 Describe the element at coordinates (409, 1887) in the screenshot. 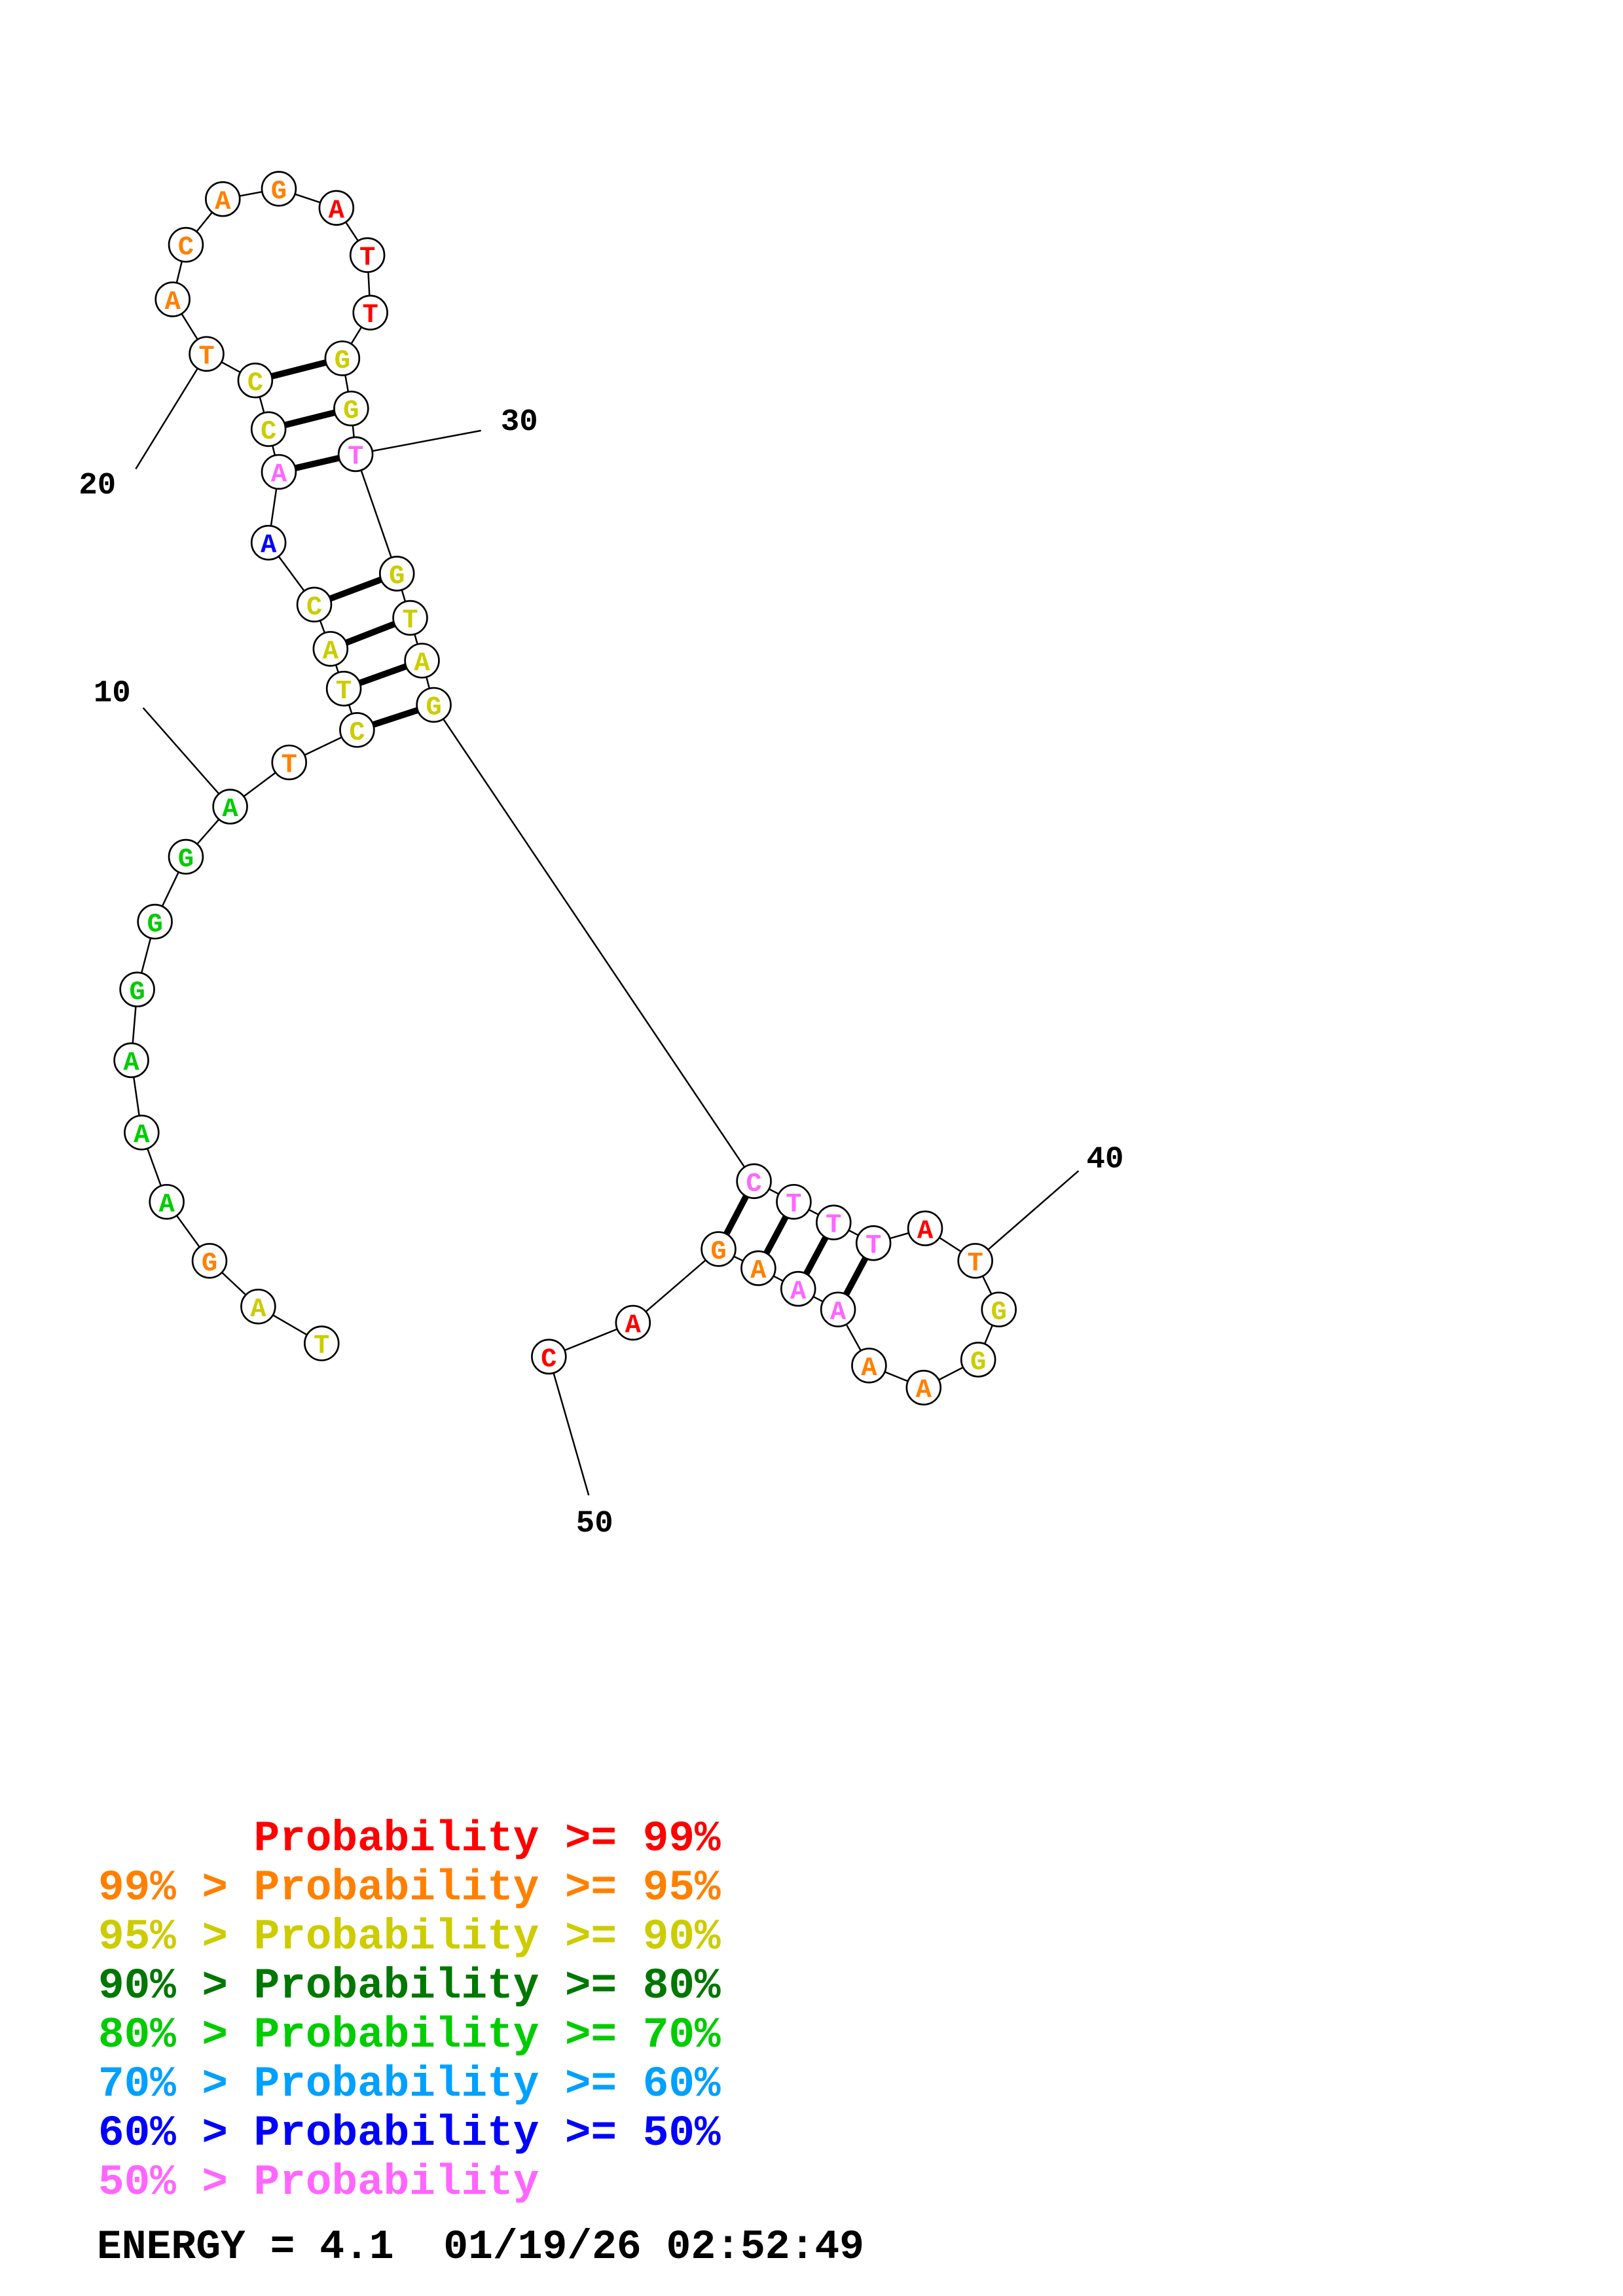

I see `legend-line: 99% > Probability >= 95%` at that location.